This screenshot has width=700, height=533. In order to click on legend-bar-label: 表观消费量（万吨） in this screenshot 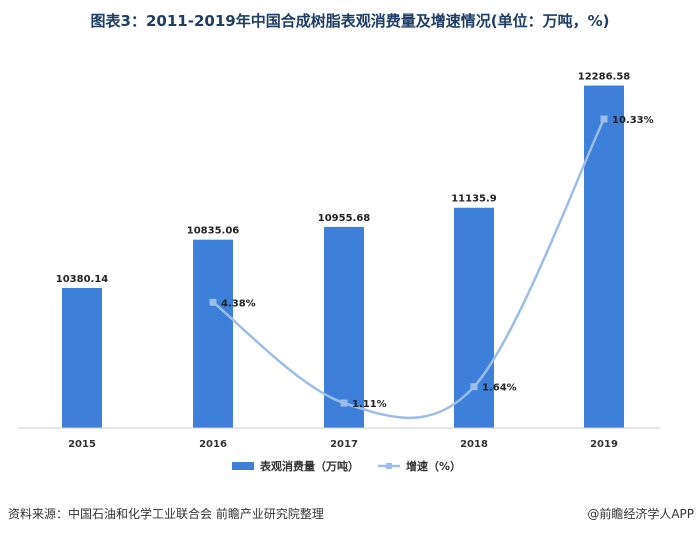, I will do `click(309, 466)`.